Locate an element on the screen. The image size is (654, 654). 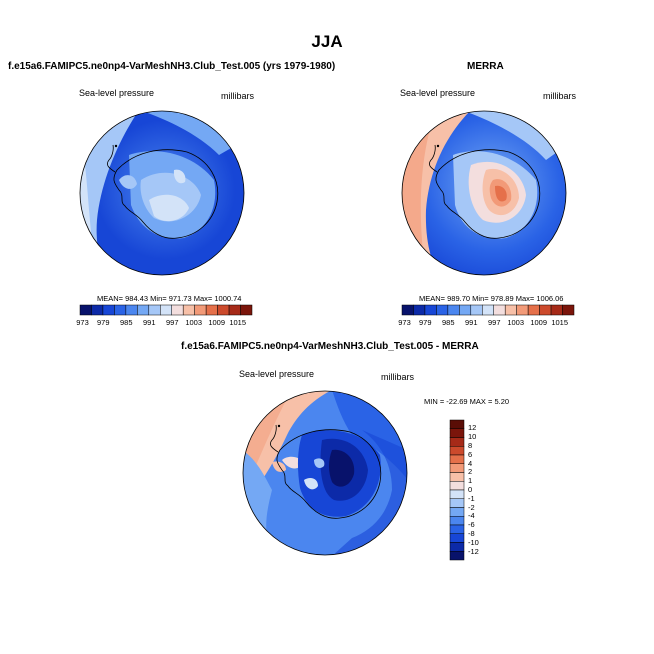
panel-2-colorbar is located at coordinates (488, 310).